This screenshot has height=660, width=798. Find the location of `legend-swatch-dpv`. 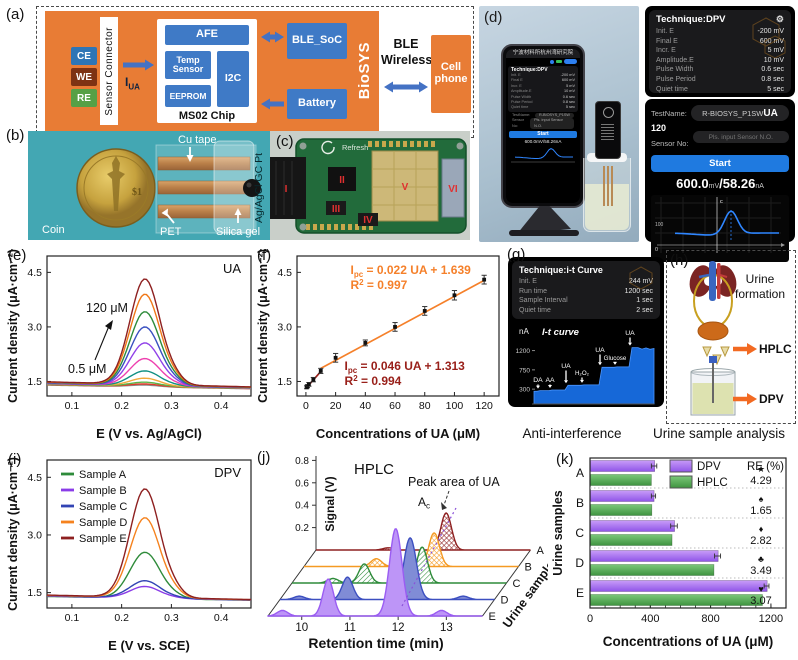

legend-swatch-dpv is located at coordinates (681, 466).